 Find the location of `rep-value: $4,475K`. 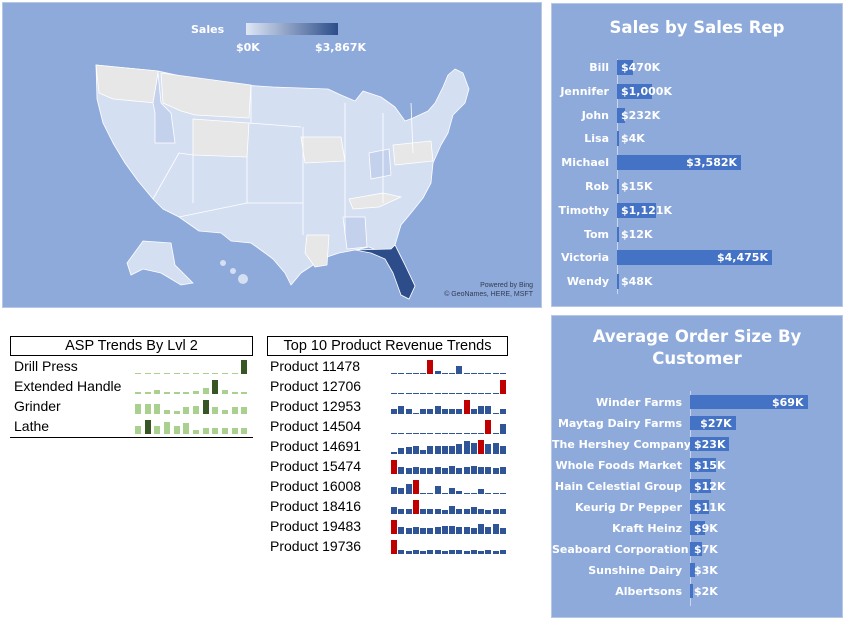

rep-value: $4,475K is located at coordinates (742, 258).